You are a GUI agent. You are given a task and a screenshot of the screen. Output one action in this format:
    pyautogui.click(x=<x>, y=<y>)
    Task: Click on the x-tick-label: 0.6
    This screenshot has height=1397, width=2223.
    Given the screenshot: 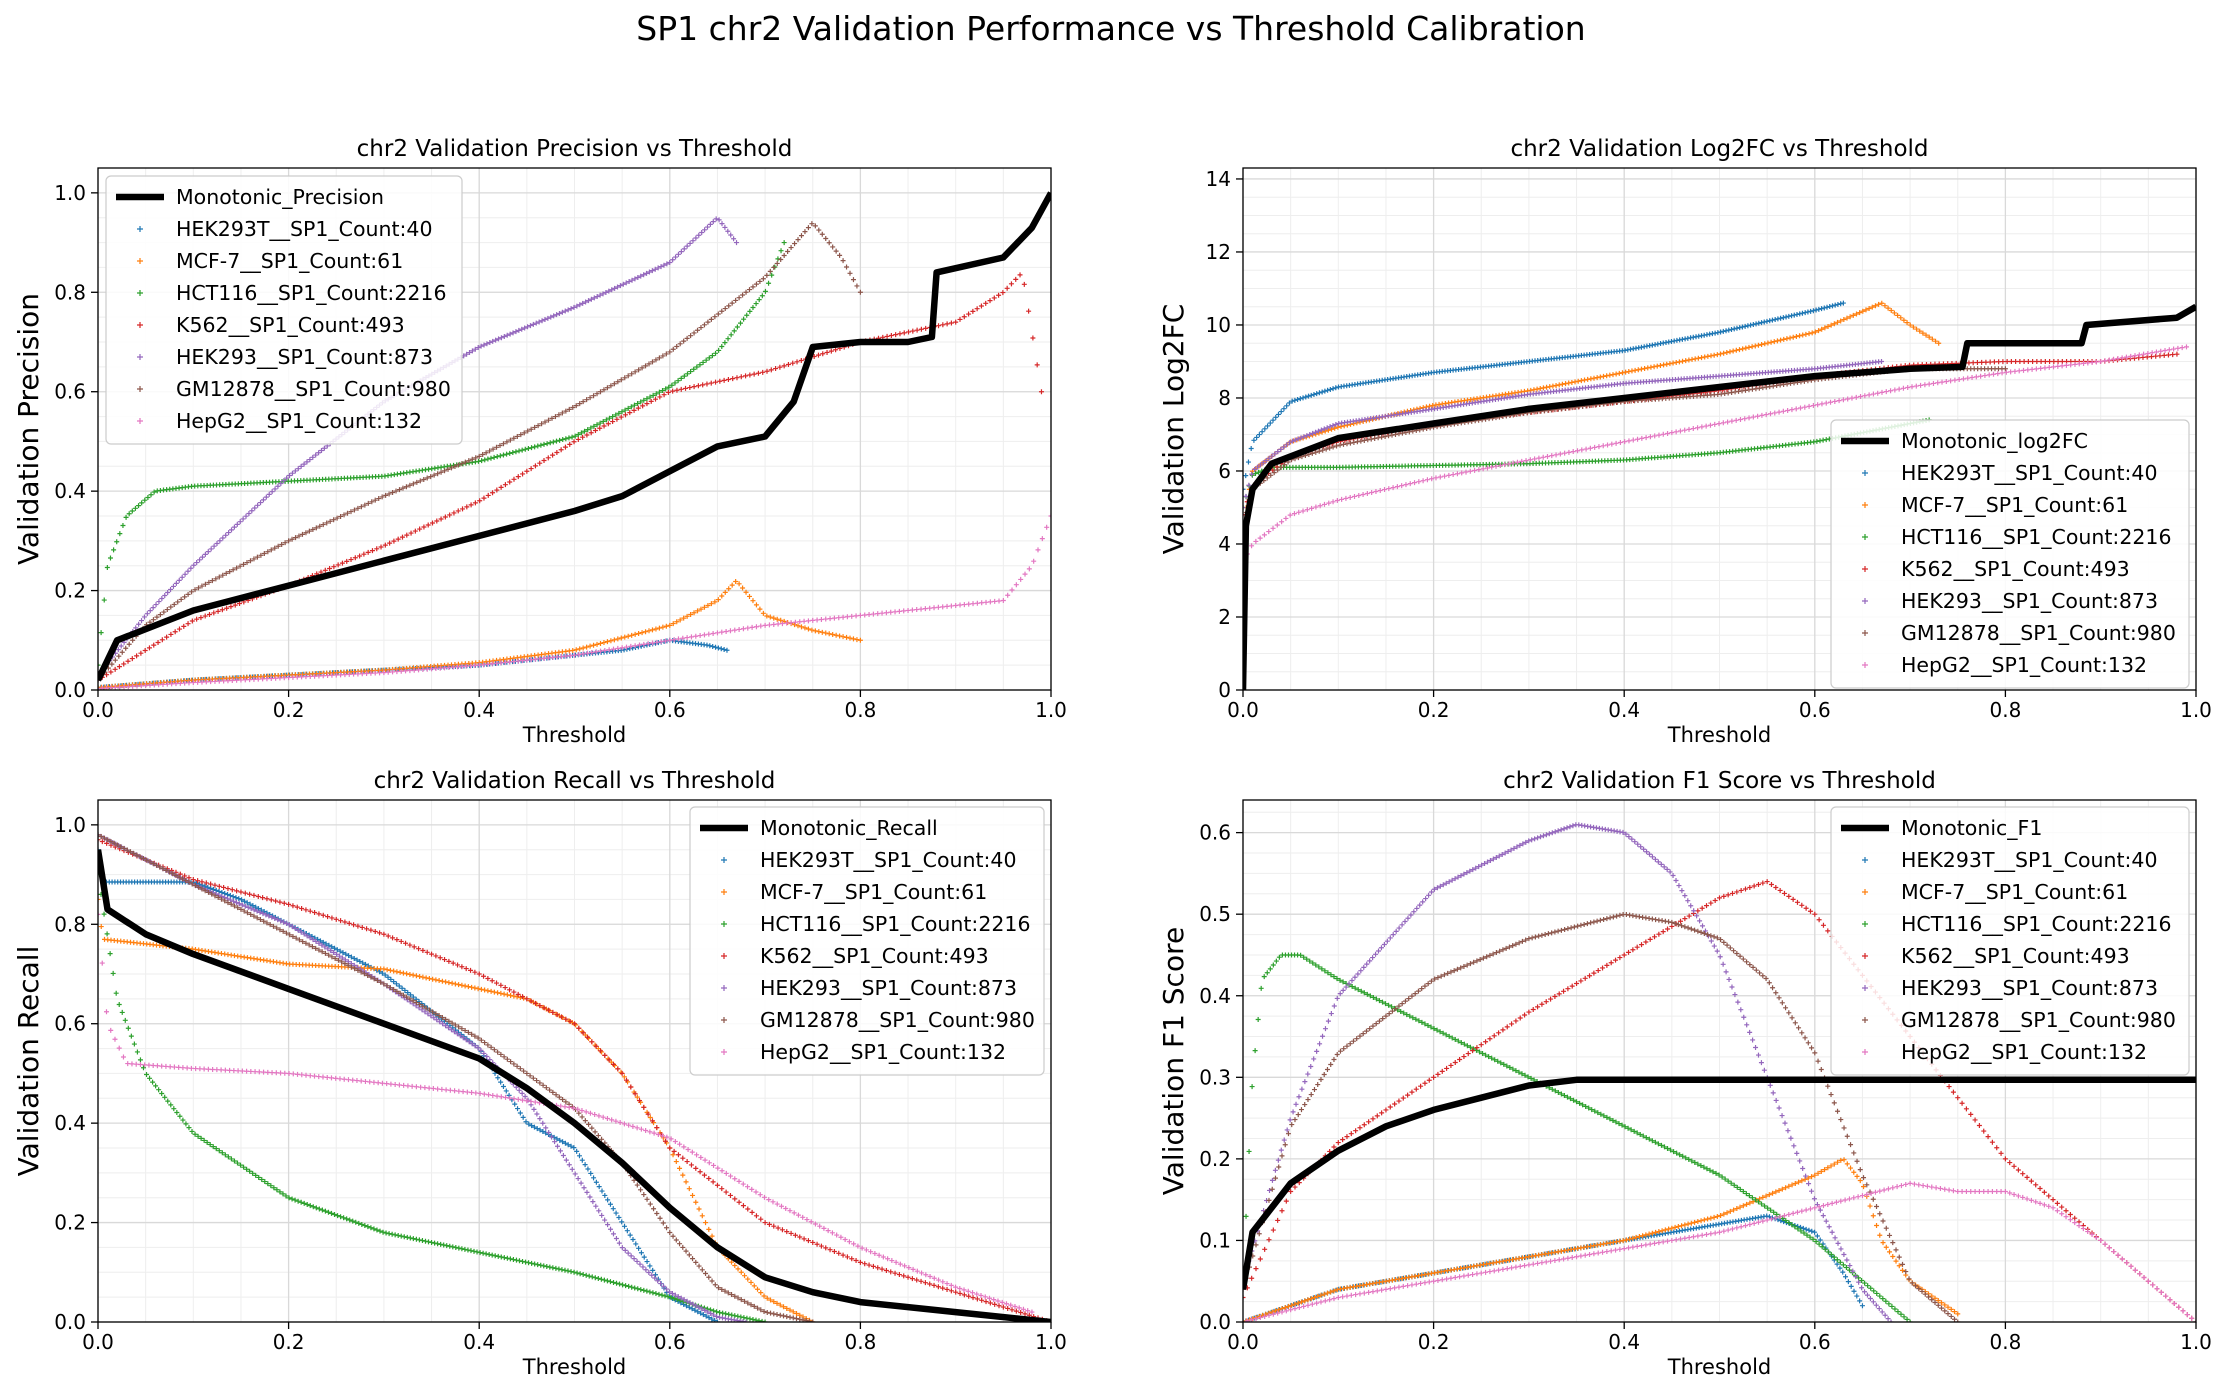 What is the action you would take?
    pyautogui.click(x=670, y=710)
    